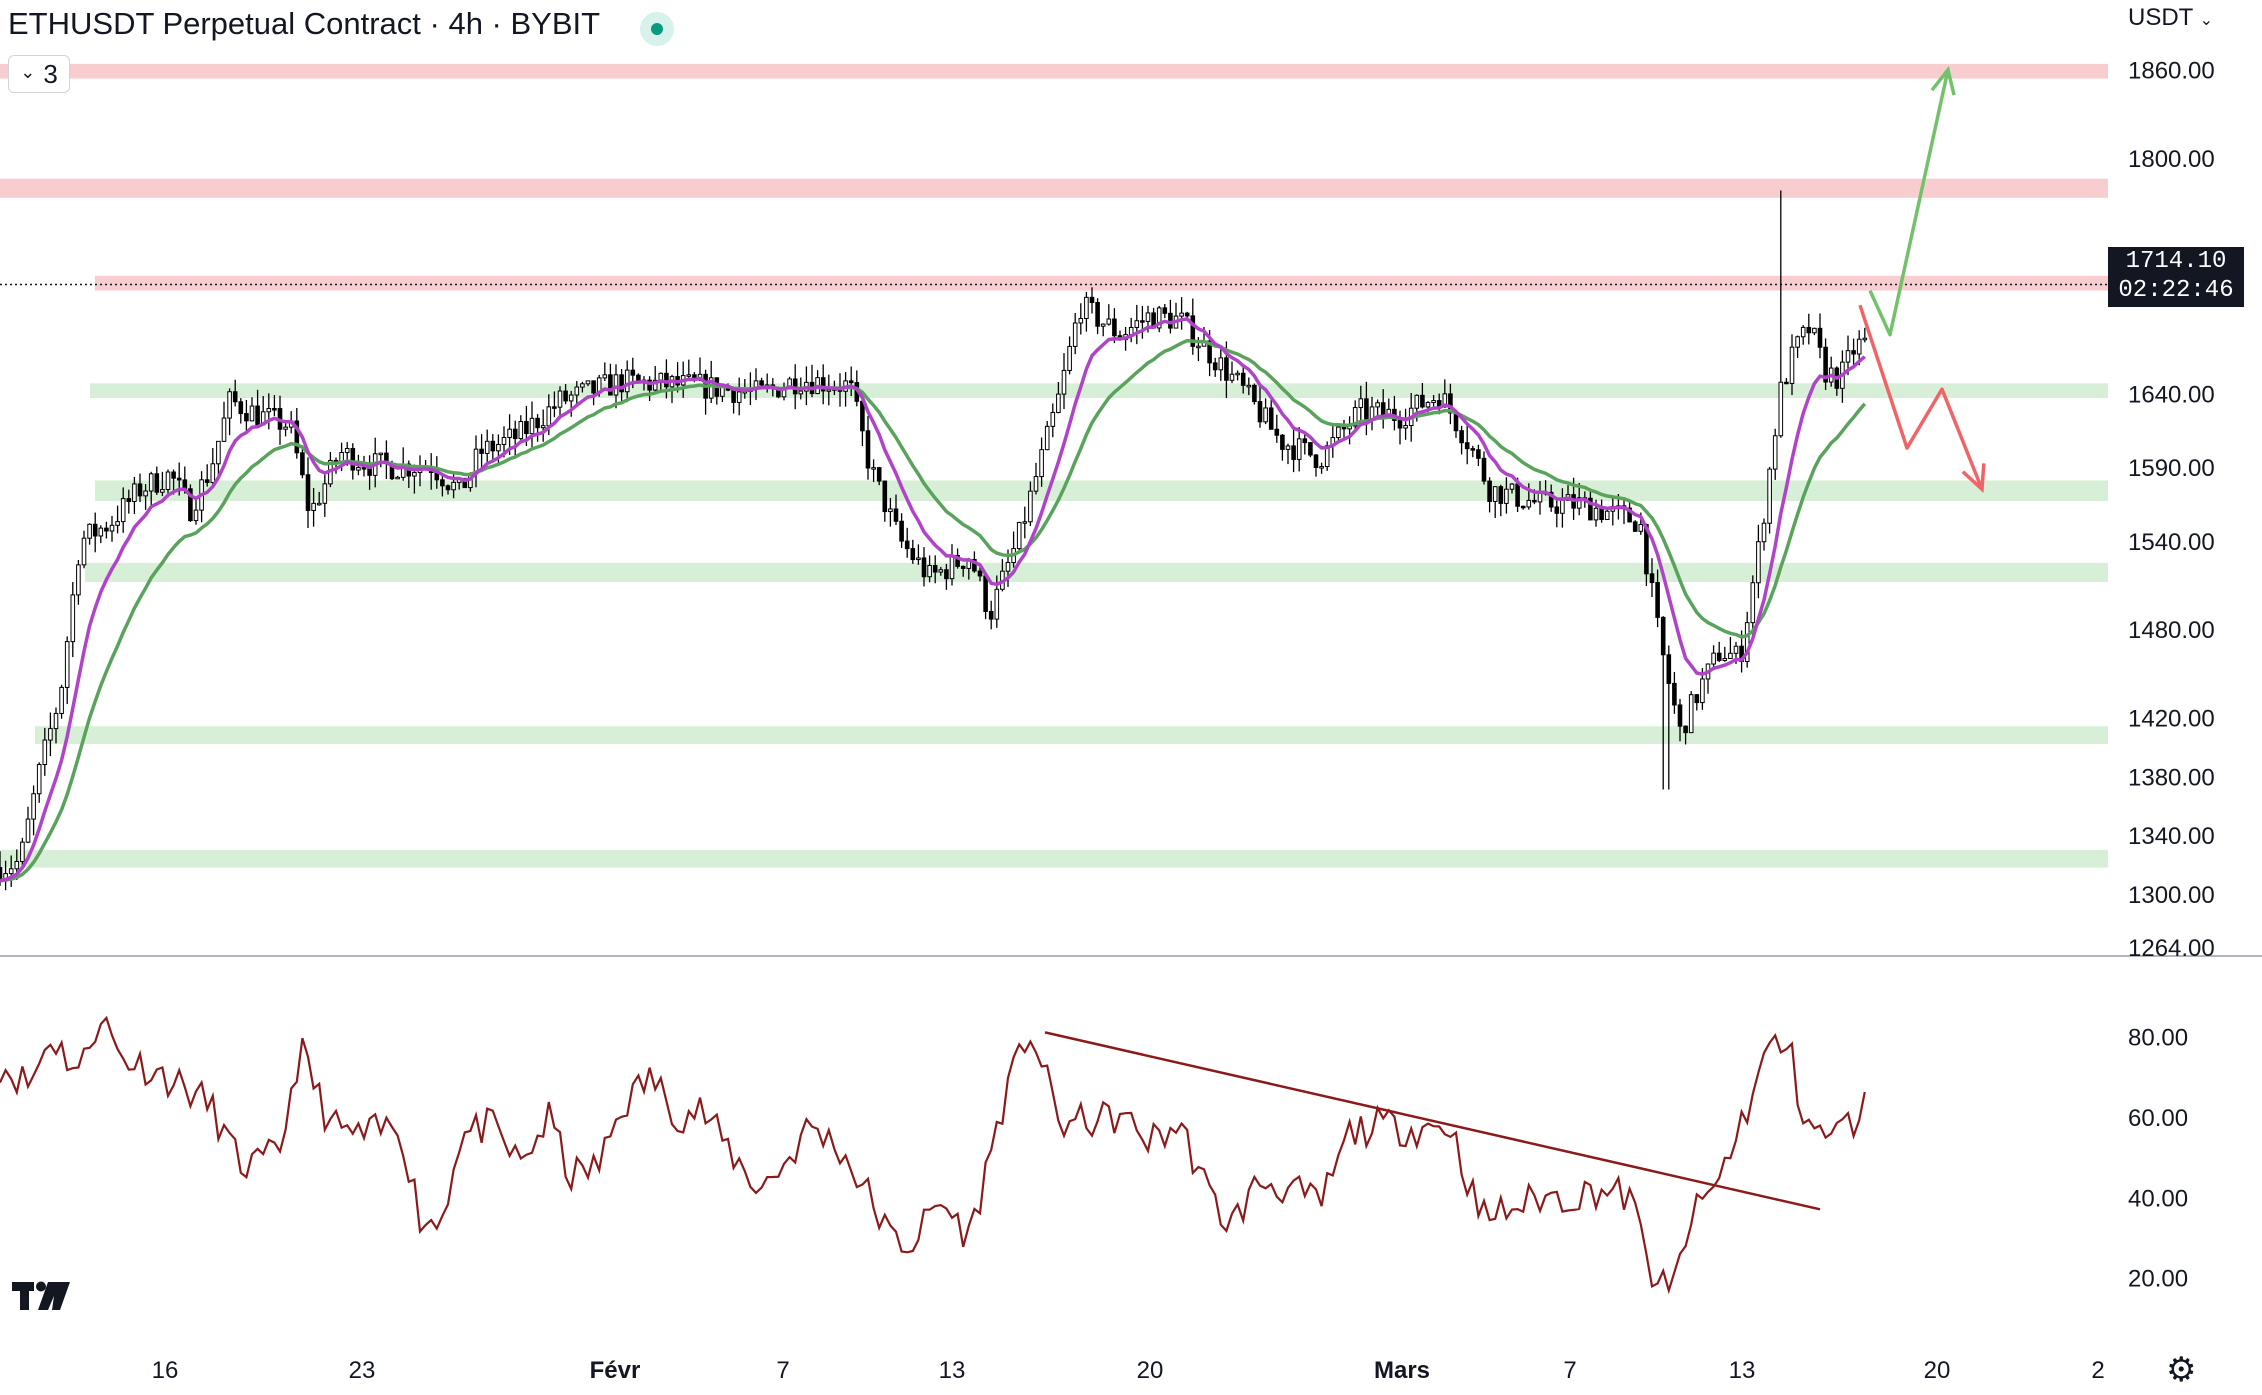  Describe the element at coordinates (39, 74) in the screenshot. I see `indicators-collapse-button: ⌄ 3` at that location.